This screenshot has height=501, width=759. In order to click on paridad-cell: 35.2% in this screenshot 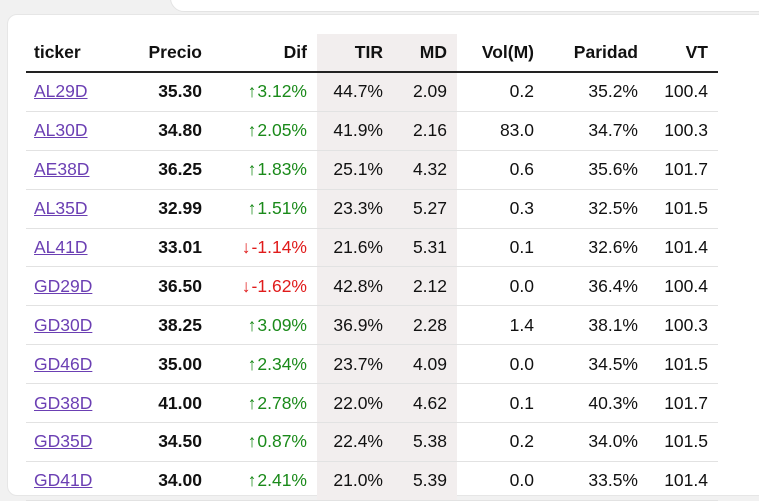, I will do `click(596, 92)`.